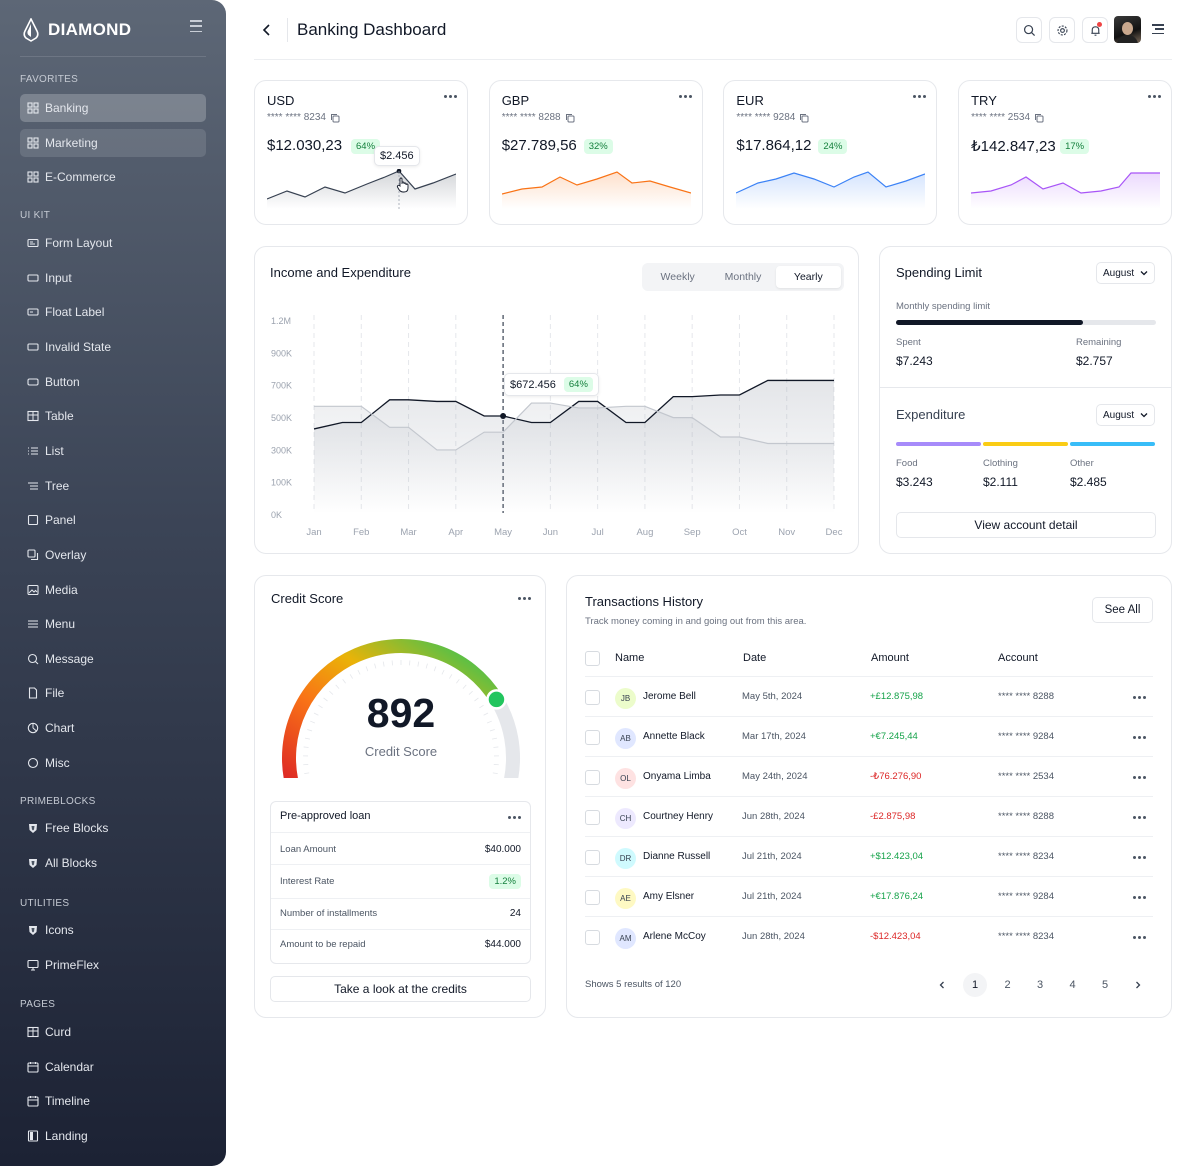 This screenshot has width=1200, height=1166. Describe the element at coordinates (755, 658) in the screenshot. I see `column-date: Date` at that location.